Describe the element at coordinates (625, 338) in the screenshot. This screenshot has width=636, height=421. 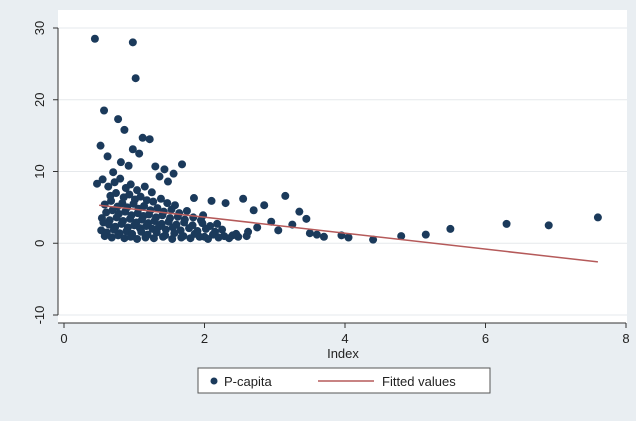
I see `x-tick-label: 8` at that location.